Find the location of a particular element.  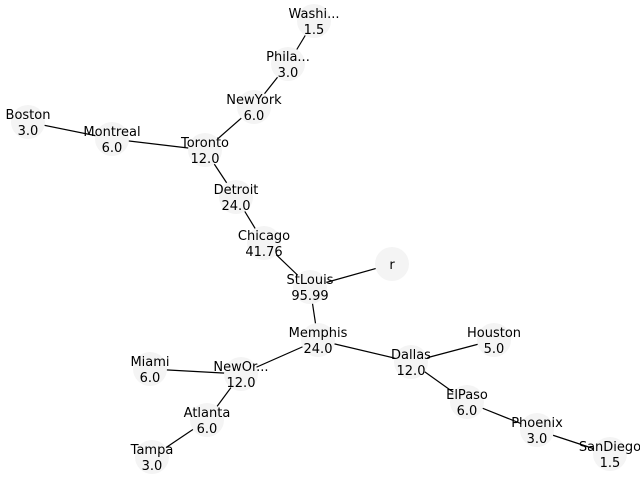

node-washington: Washi...1.5 is located at coordinates (314, 21).